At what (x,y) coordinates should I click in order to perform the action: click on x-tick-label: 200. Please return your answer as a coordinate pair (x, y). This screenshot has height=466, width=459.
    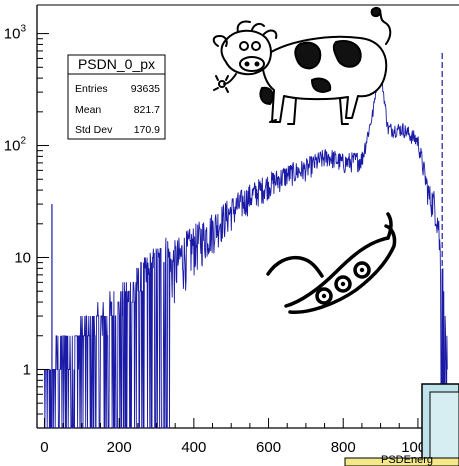
    Looking at the image, I should click on (119, 447).